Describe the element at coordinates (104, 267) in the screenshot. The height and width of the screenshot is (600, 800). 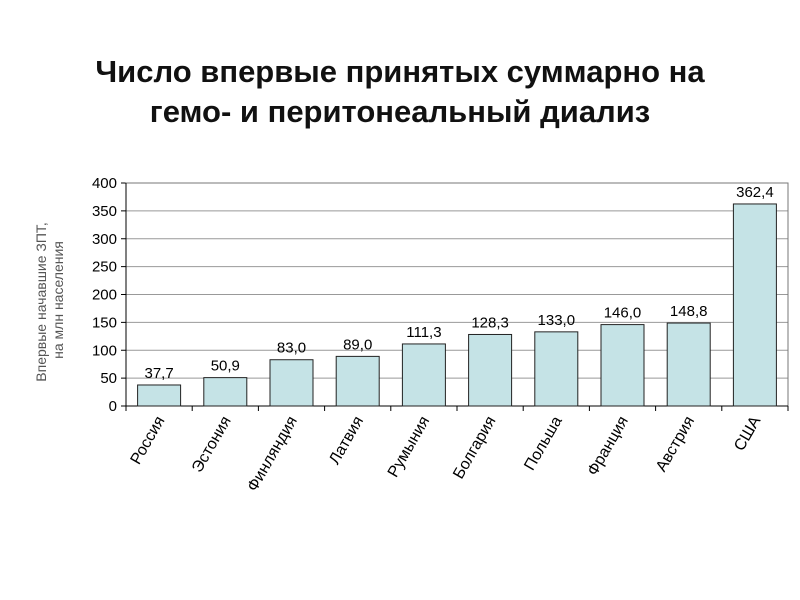
I see `y-tick-label: 250` at that location.